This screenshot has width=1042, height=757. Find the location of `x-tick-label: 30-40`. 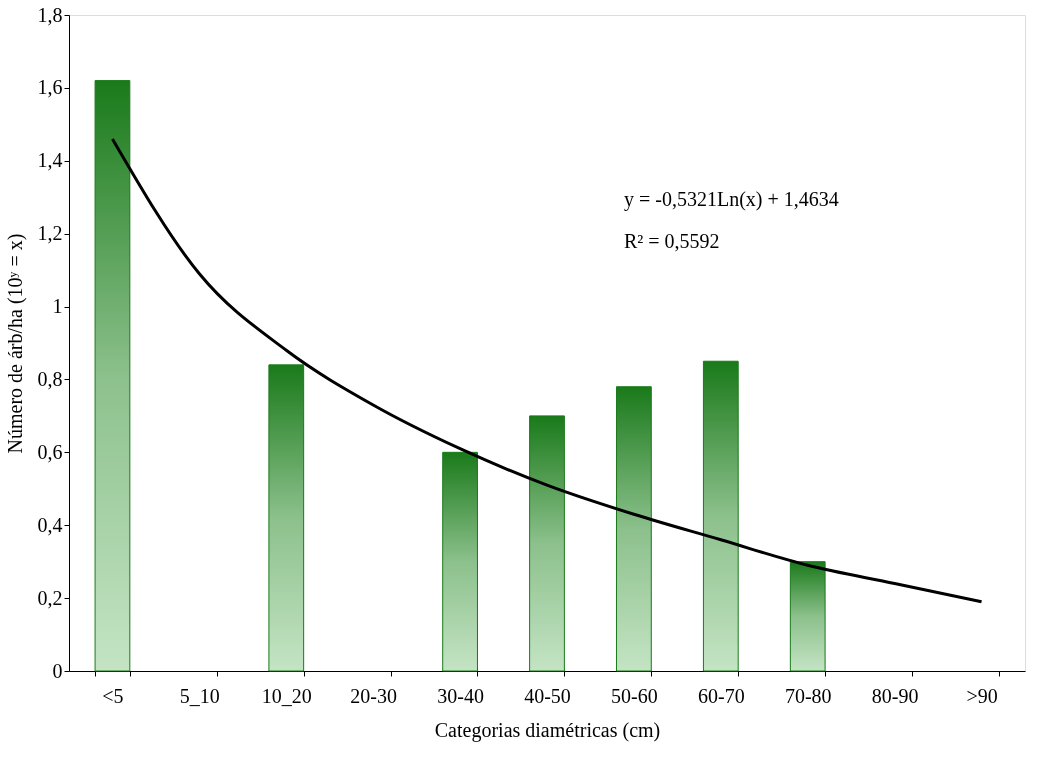

x-tick-label: 30-40 is located at coordinates (460, 695).